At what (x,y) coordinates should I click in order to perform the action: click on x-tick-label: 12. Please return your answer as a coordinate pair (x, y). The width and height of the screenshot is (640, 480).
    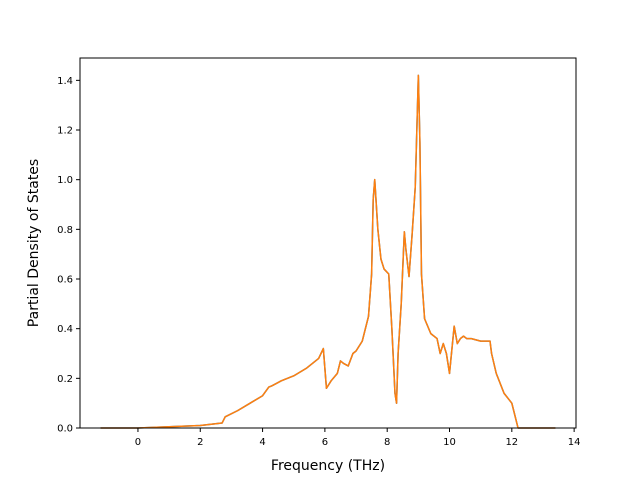
    Looking at the image, I should click on (511, 442).